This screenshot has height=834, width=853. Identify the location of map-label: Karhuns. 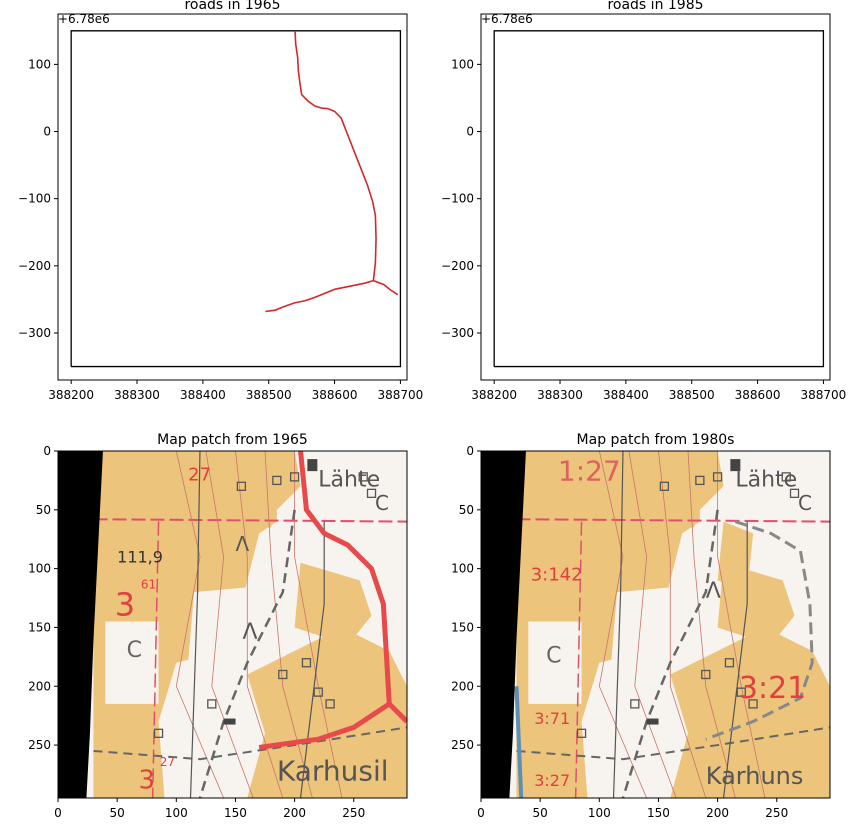
(755, 776).